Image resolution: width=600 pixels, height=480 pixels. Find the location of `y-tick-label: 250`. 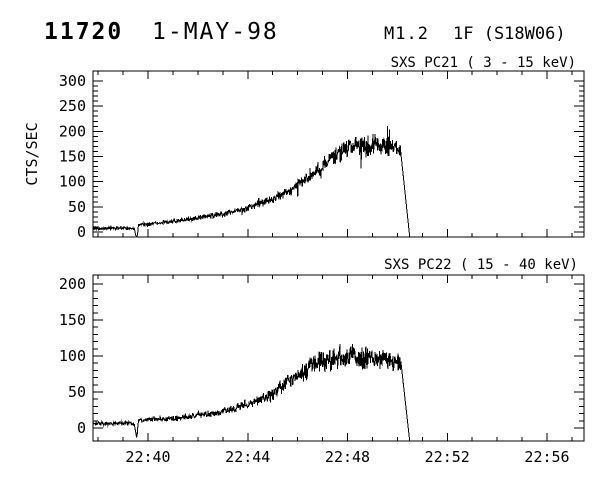

y-tick-label: 250 is located at coordinates (72, 106).